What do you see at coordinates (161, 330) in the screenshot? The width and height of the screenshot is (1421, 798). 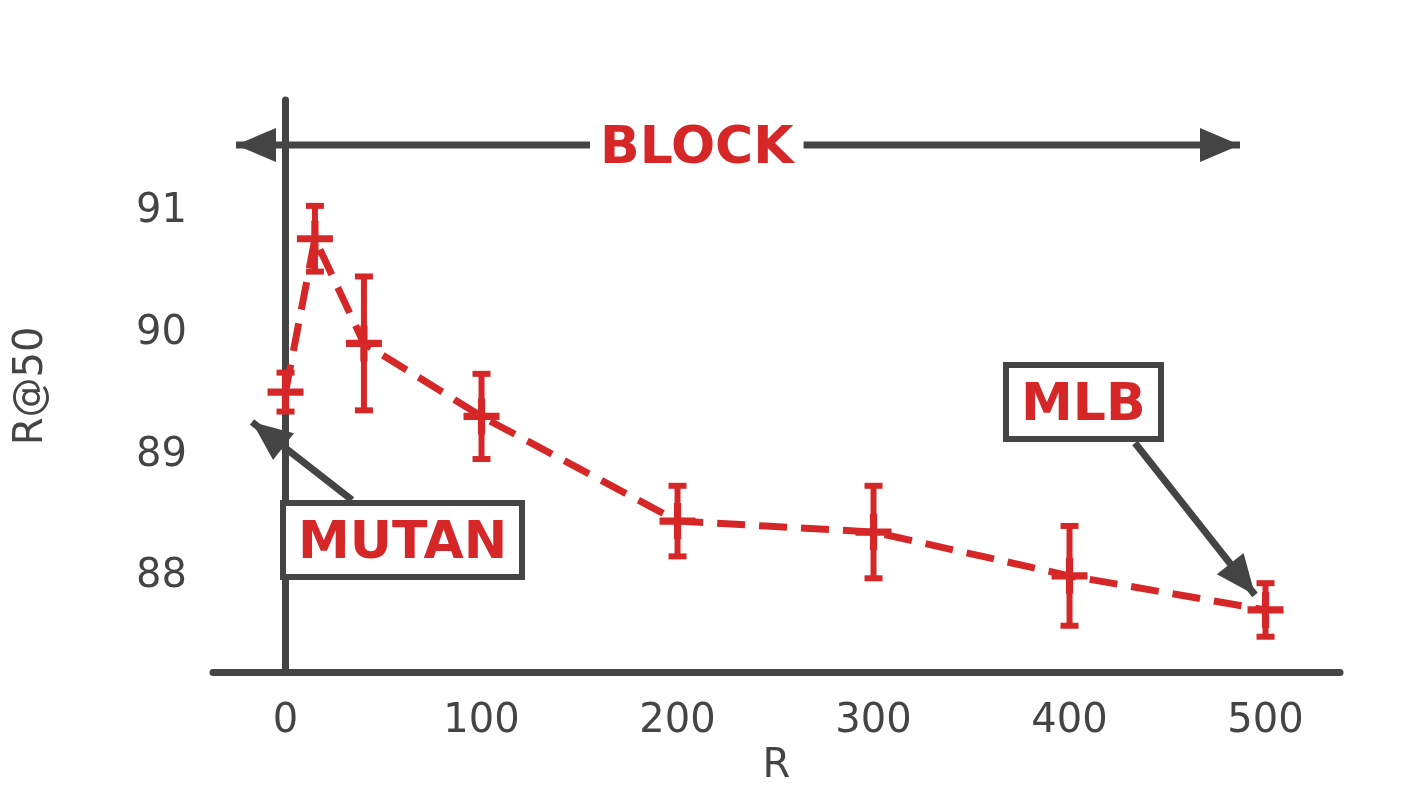 I see `y-tick-label: 90` at bounding box center [161, 330].